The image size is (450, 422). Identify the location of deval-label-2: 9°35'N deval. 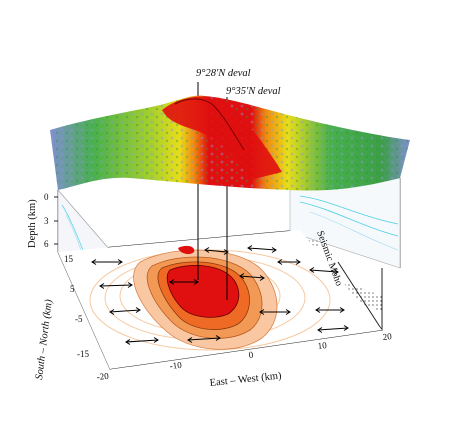
(253, 91).